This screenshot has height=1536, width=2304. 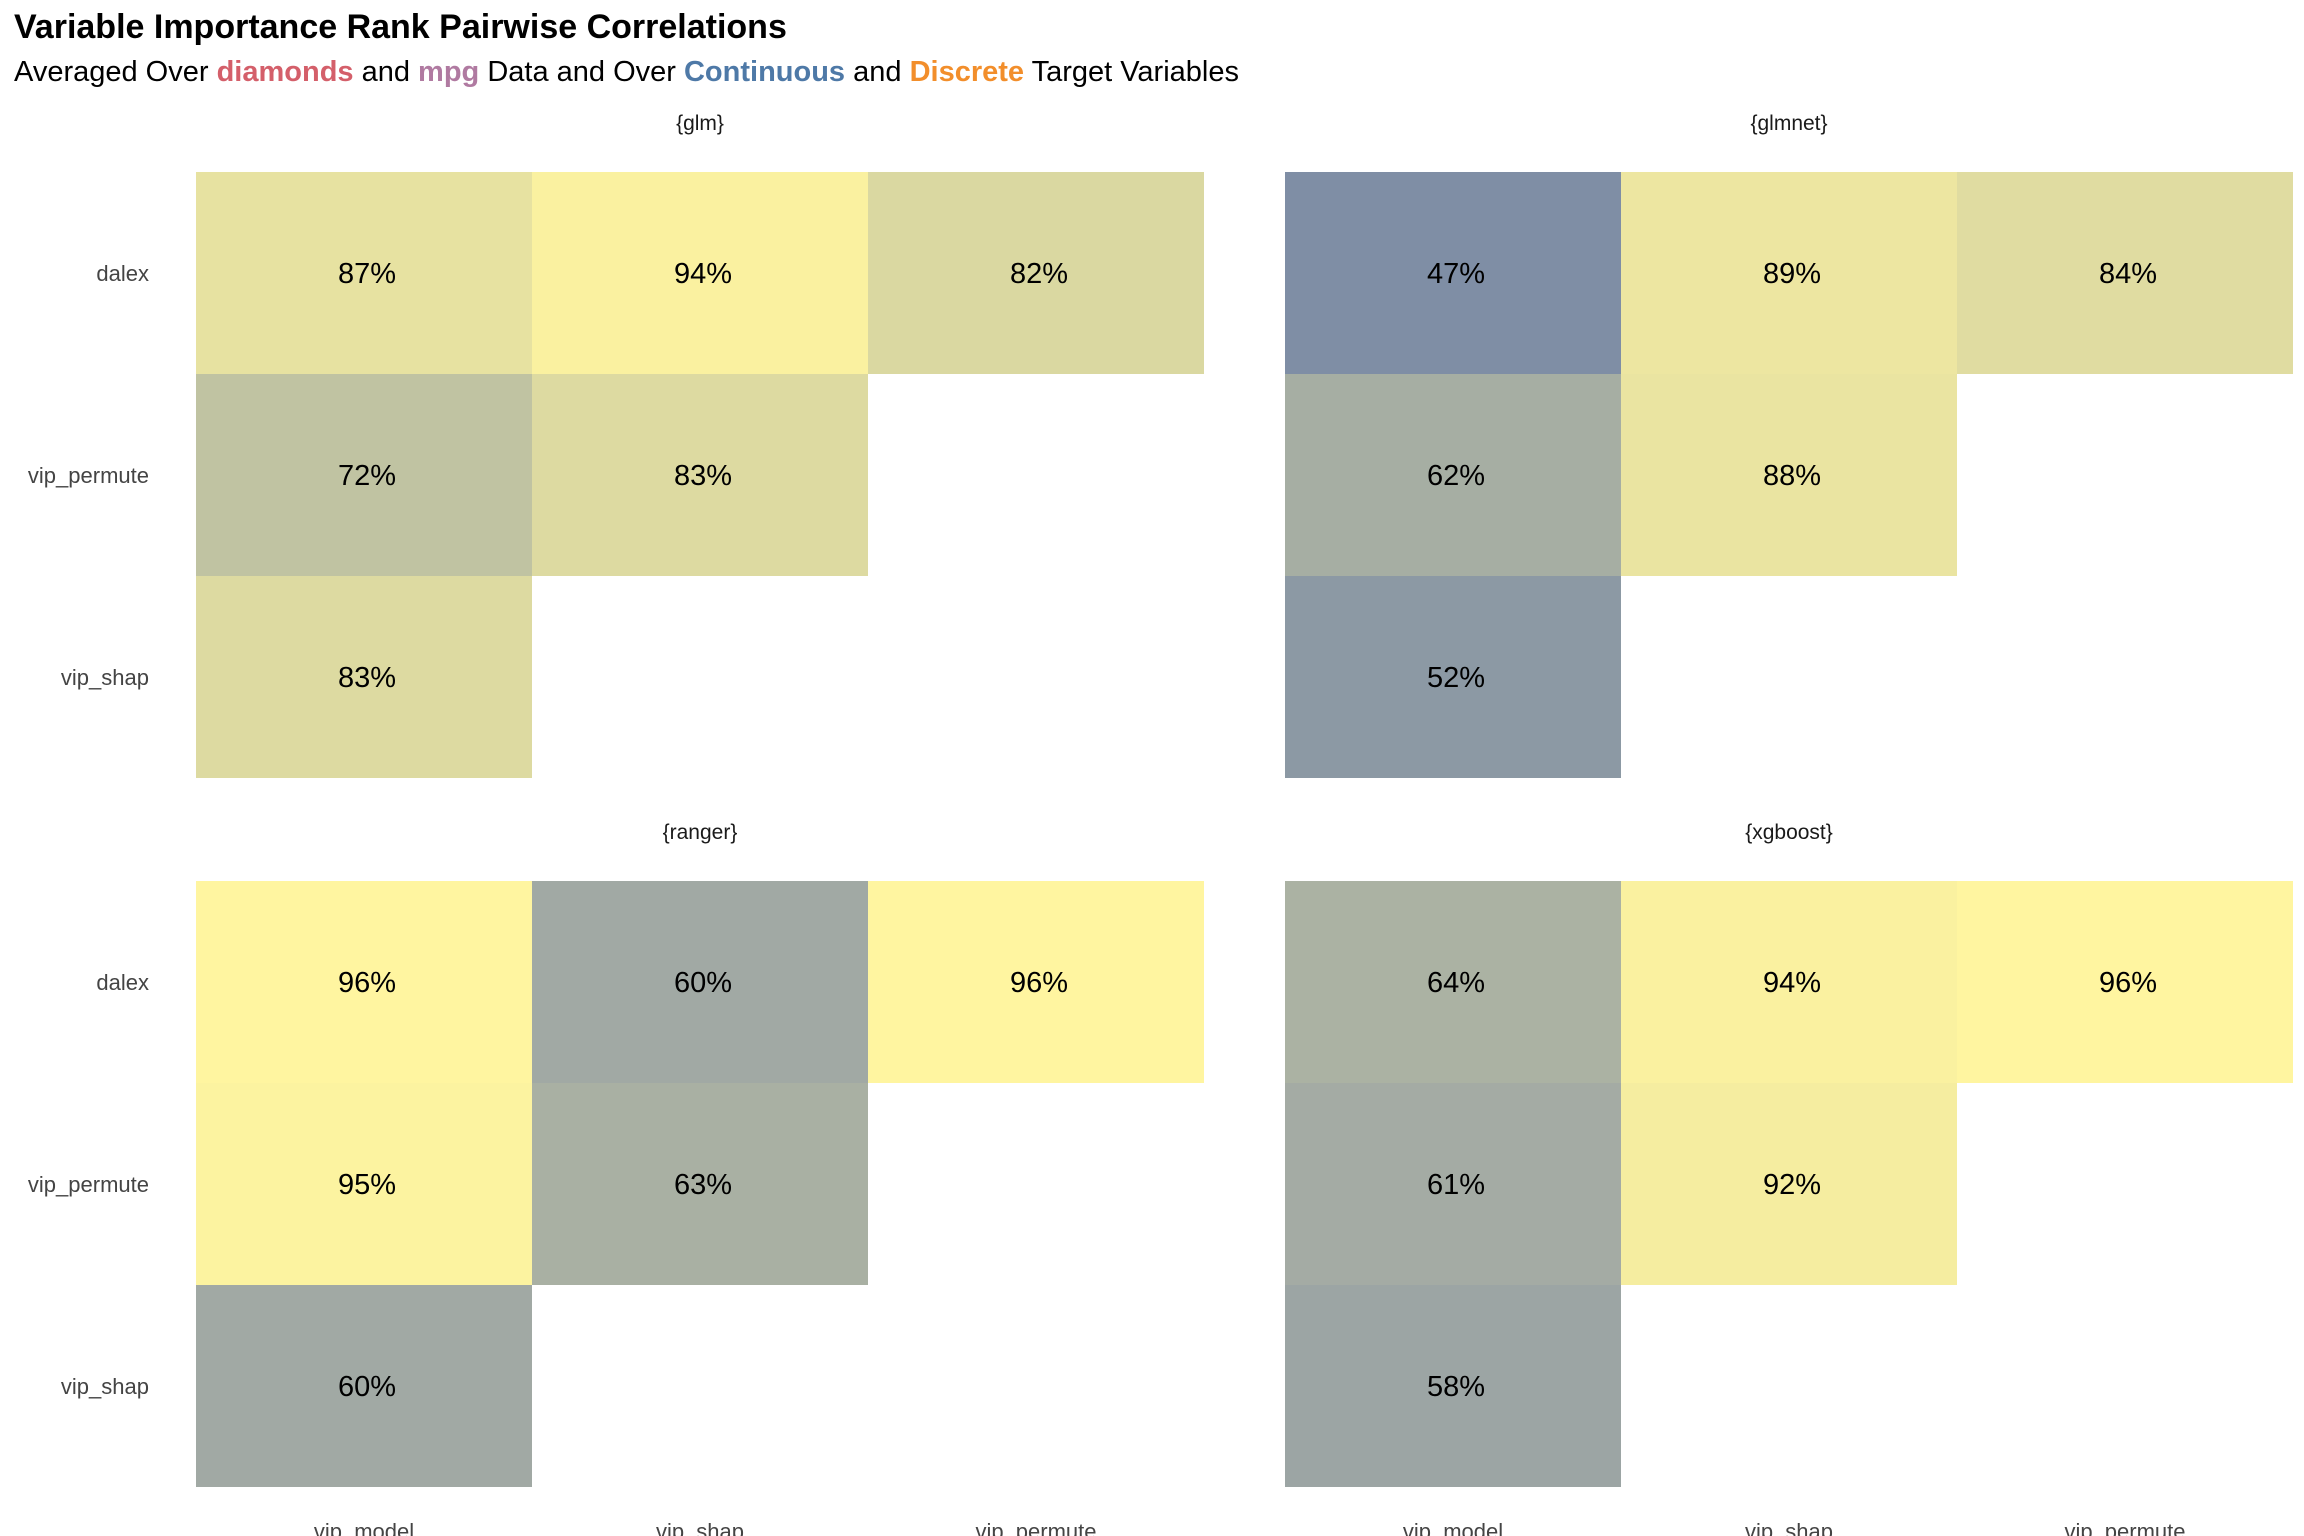 What do you see at coordinates (367, 1185) in the screenshot?
I see `cell-value-label: 95%` at bounding box center [367, 1185].